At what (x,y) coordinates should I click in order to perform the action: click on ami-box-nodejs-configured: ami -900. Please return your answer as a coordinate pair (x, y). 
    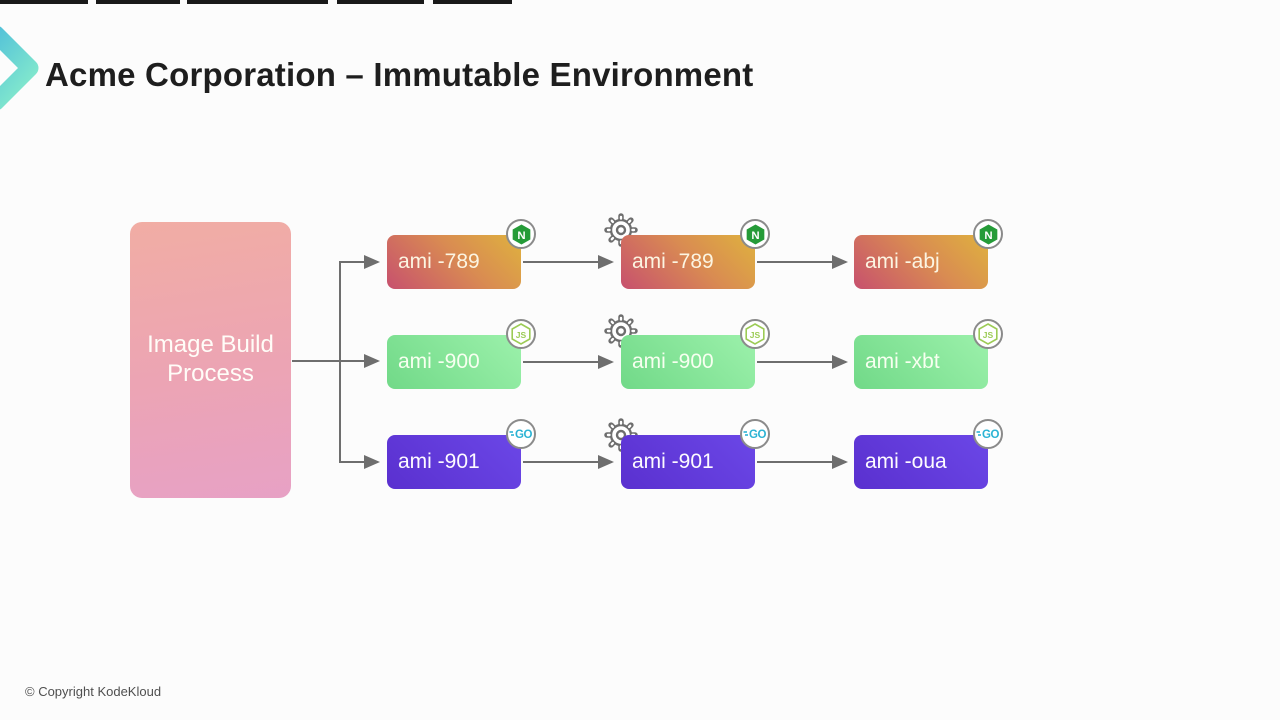
    Looking at the image, I should click on (688, 362).